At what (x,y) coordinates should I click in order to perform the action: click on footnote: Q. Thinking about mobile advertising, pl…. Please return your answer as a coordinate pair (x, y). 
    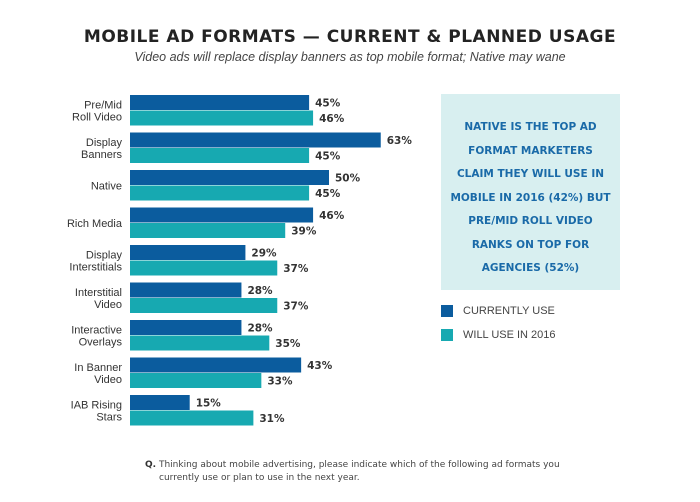
    Looking at the image, I should click on (372, 472).